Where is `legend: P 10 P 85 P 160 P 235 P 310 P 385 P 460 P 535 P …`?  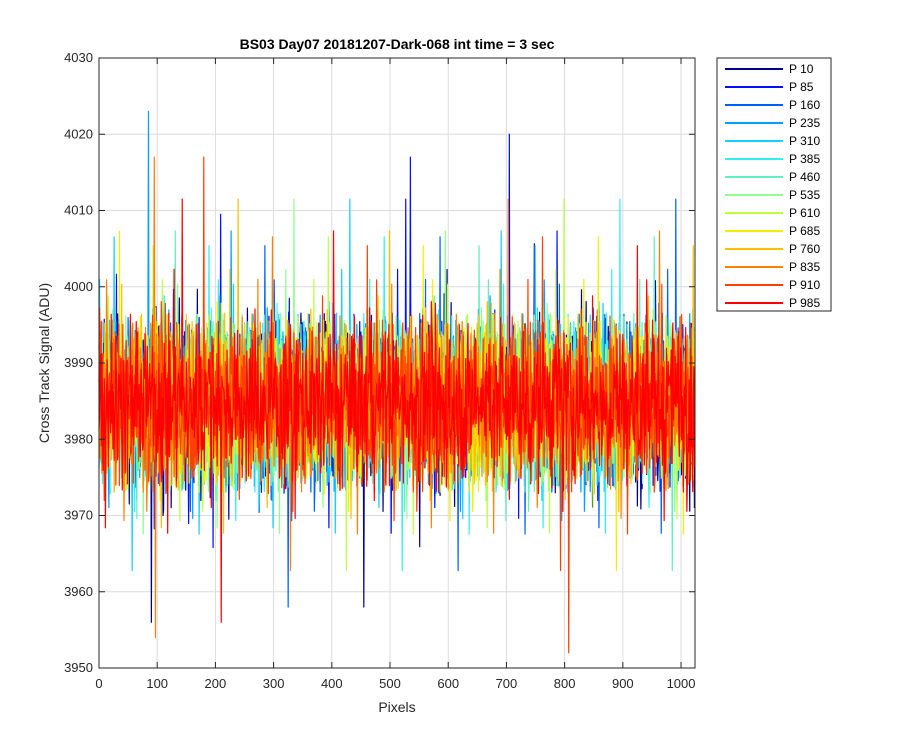
legend: P 10 P 85 P 160 P 235 P 310 P 385 P 460 P 535 P … is located at coordinates (774, 184).